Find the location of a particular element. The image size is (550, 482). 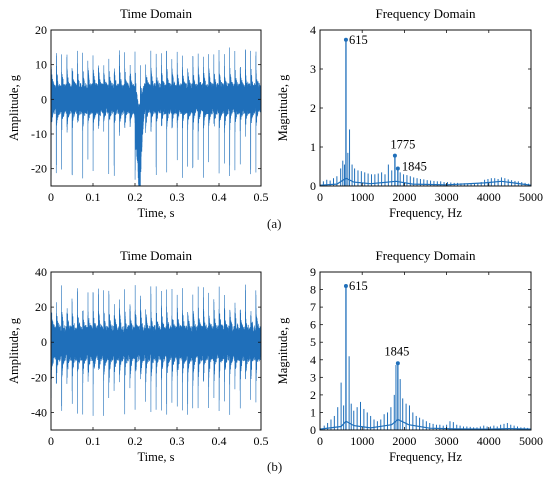

y-tick-label: 8 is located at coordinates (313, 290).